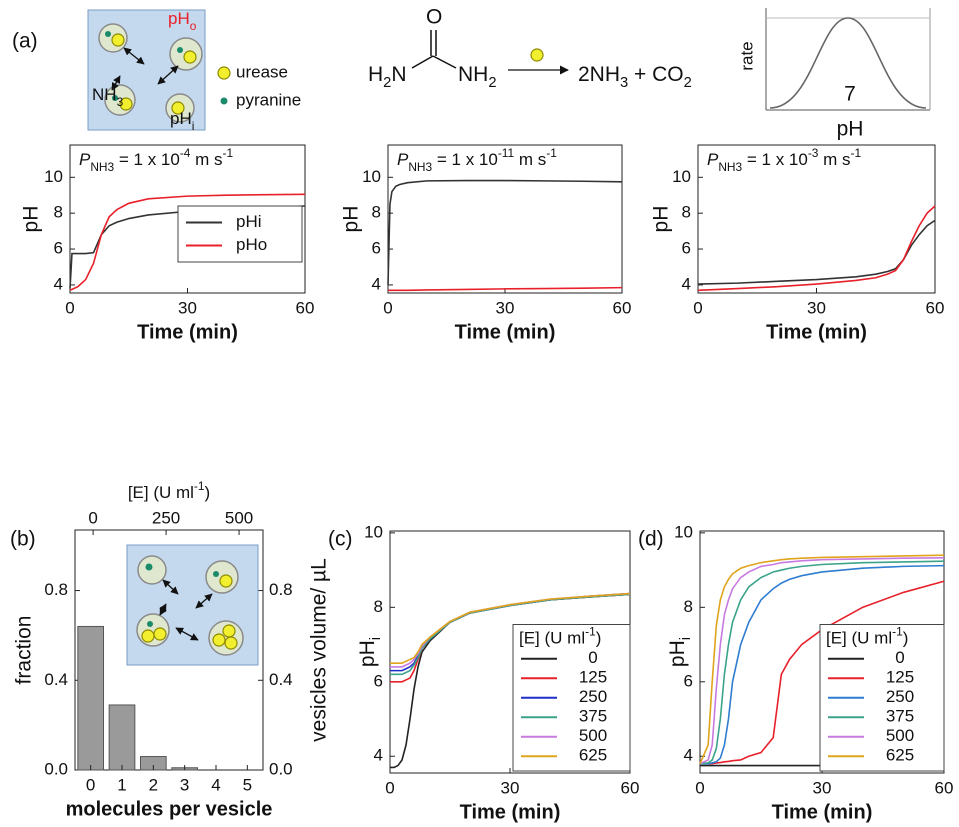 Image resolution: width=959 pixels, height=827 pixels. I want to click on ammonia-label: NH3, so click(108, 97).